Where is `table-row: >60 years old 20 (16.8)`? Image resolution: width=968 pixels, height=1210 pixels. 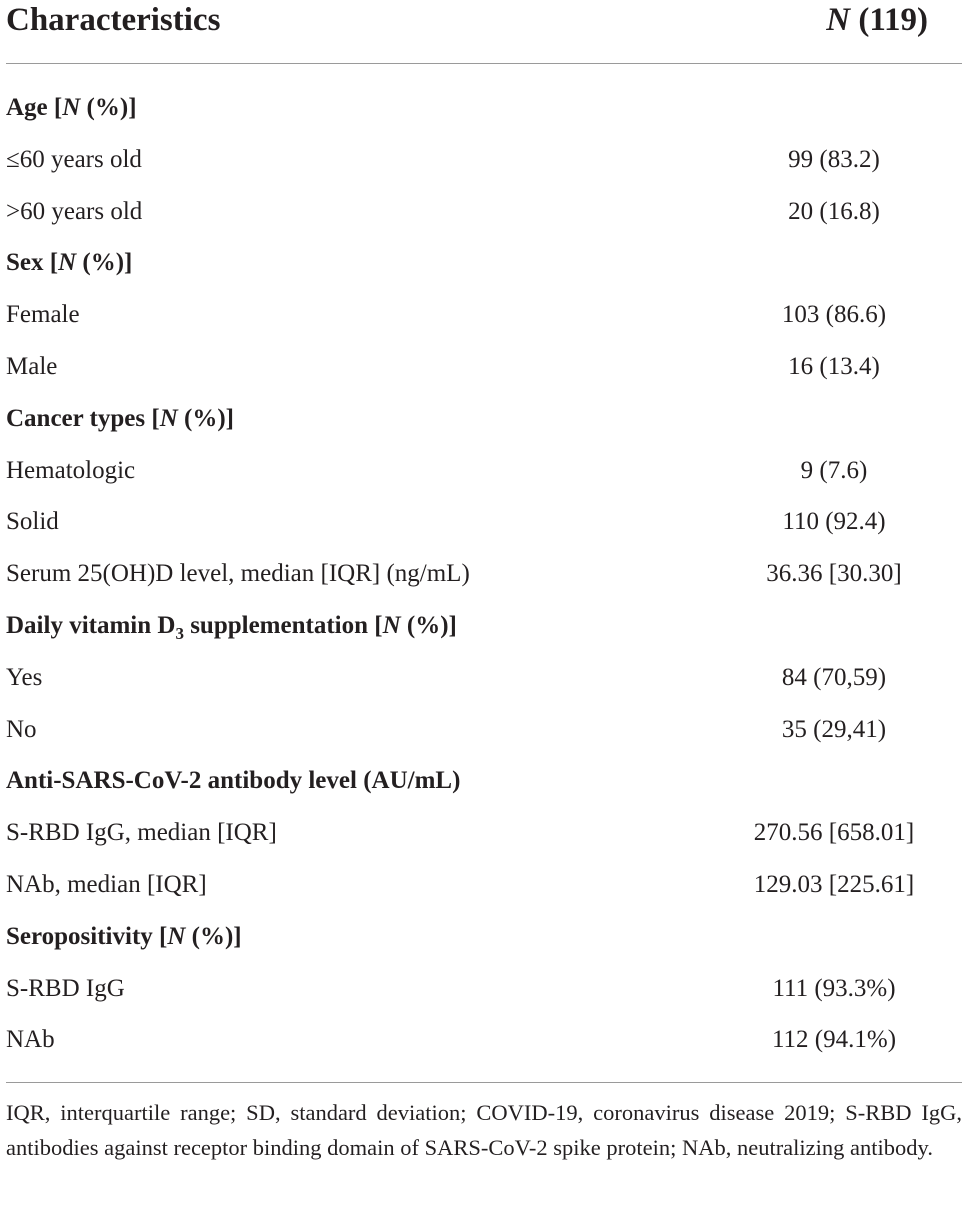 table-row: >60 years old 20 (16.8) is located at coordinates (484, 212).